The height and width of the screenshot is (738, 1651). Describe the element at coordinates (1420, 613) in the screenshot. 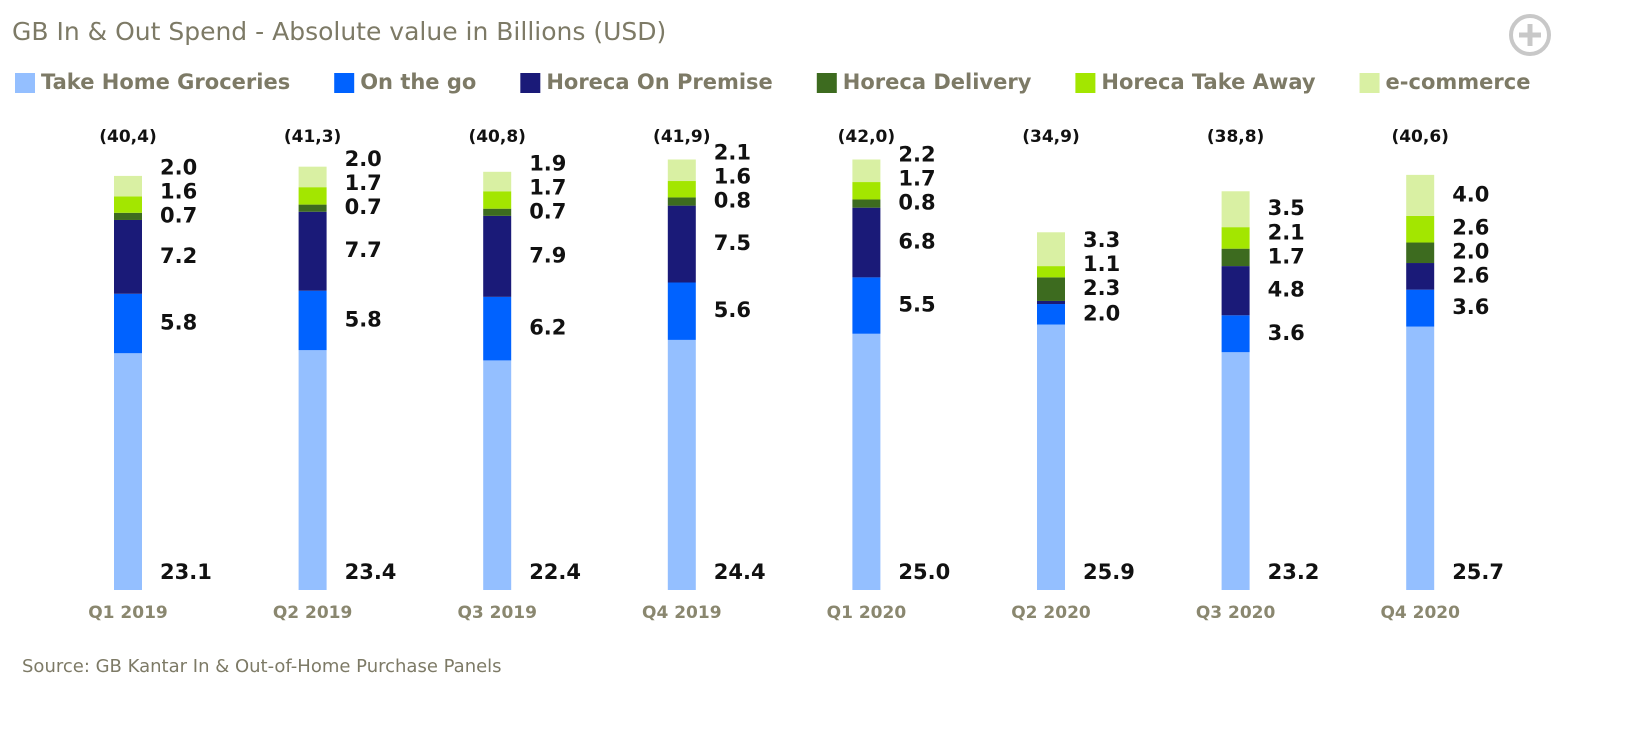

I see `x-tick-label: Q4 2020` at that location.